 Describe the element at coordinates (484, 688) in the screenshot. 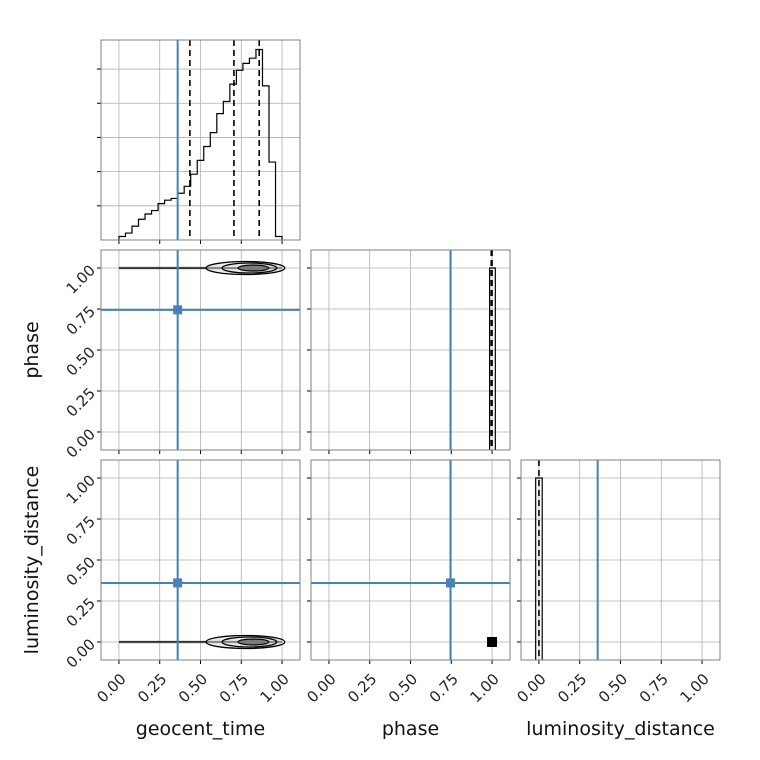

I see `scatter-phase-luminosity-distance-xticklabel-4: 1.00` at that location.